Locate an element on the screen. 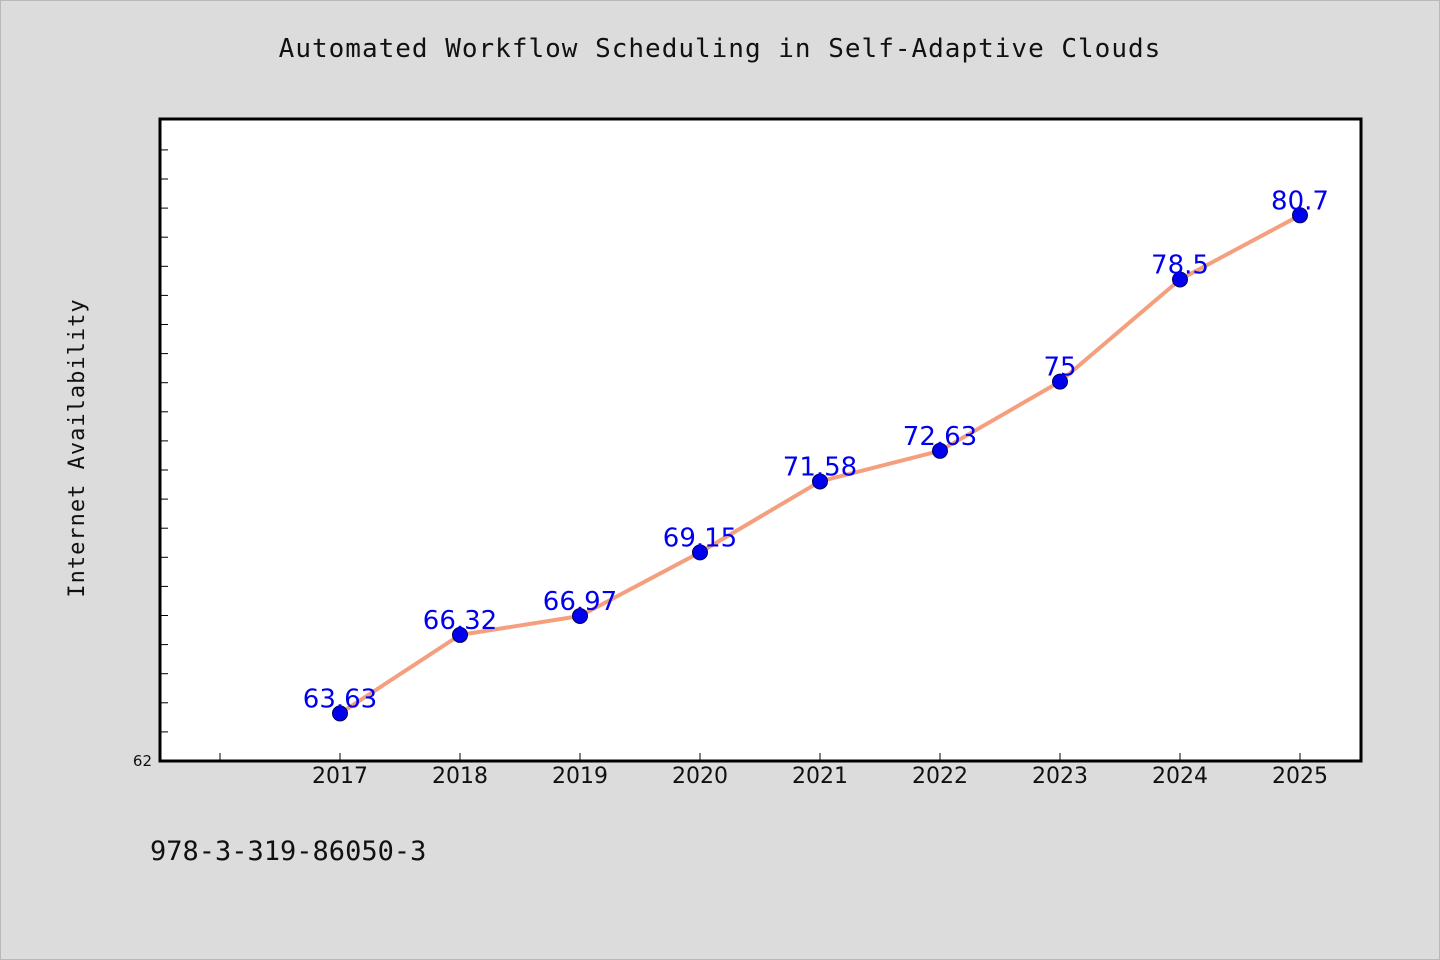 Image resolution: width=1440 pixels, height=960 pixels. y-axis-ticks is located at coordinates (164, 455).